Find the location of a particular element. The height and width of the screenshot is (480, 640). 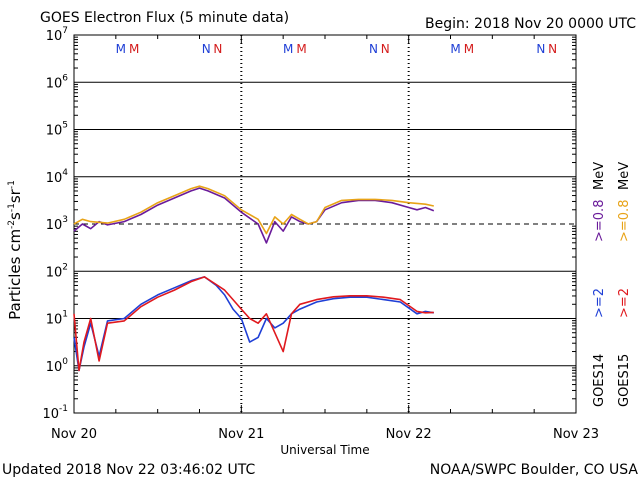

legend-e2-15: >=2 is located at coordinates (624, 303).